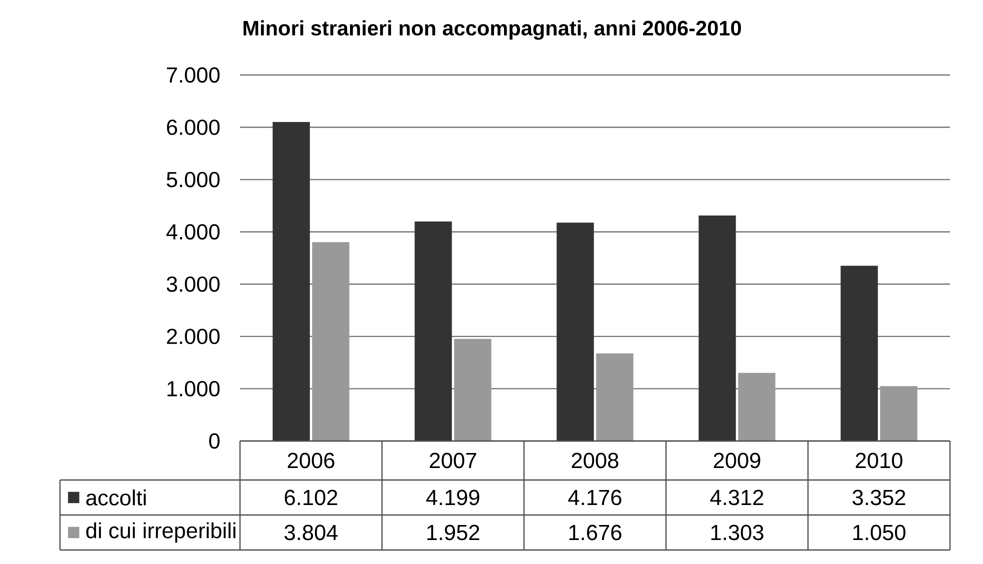 This screenshot has width=983, height=564. Describe the element at coordinates (879, 532) in the screenshot. I see `data-label: 1.050` at that location.